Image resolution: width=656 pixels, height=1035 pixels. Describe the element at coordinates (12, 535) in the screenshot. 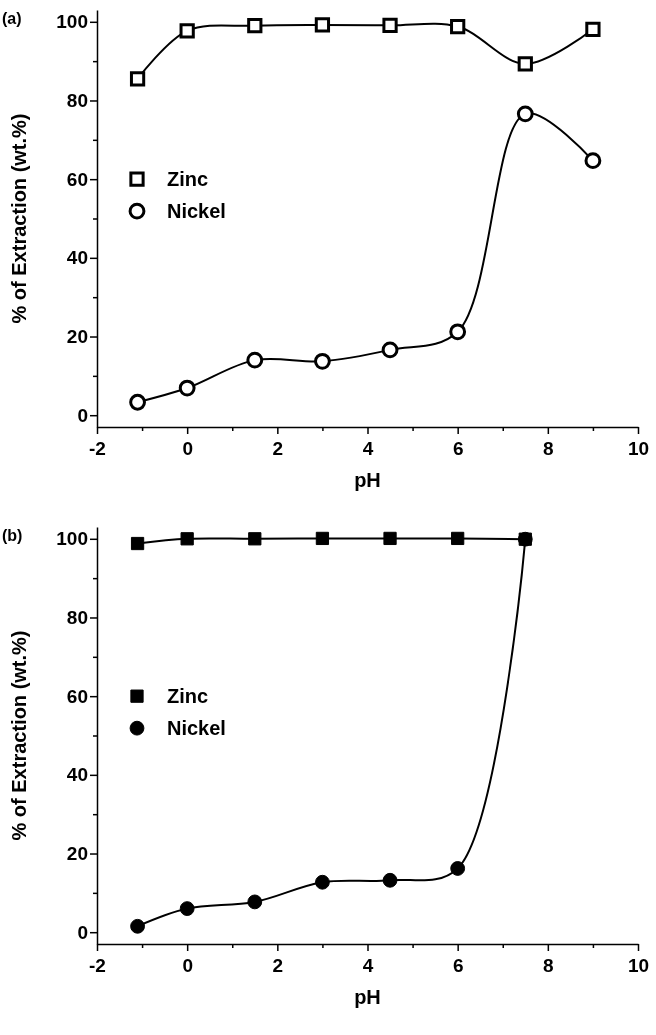

I see `chart-title: (b)` at that location.